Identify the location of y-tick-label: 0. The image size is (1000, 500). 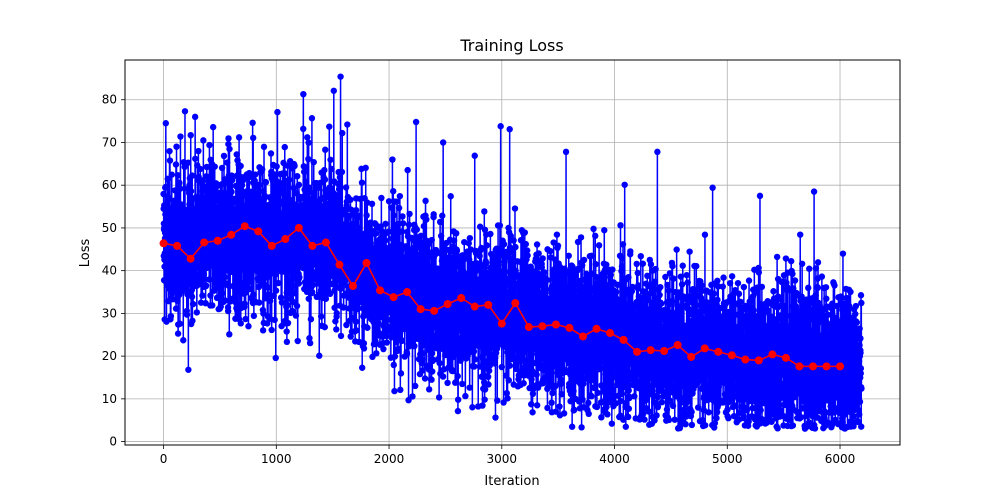
(113, 442).